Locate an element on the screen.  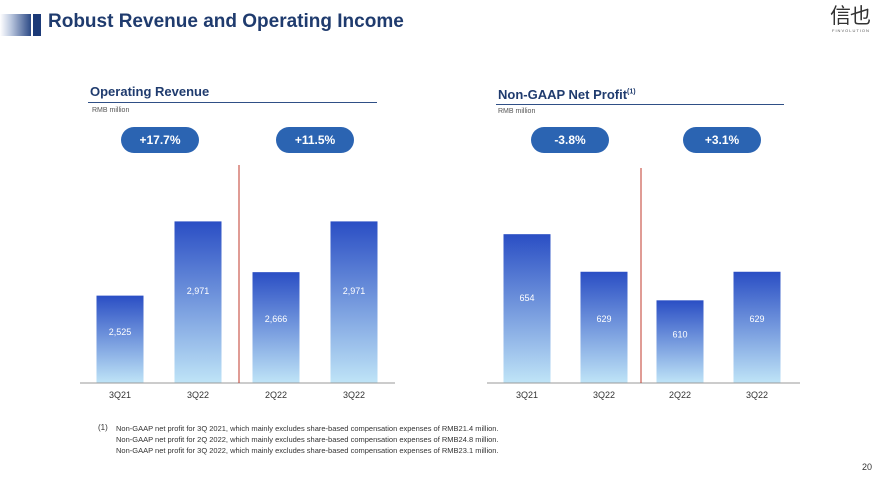
header-accent-block is located at coordinates (37, 25).